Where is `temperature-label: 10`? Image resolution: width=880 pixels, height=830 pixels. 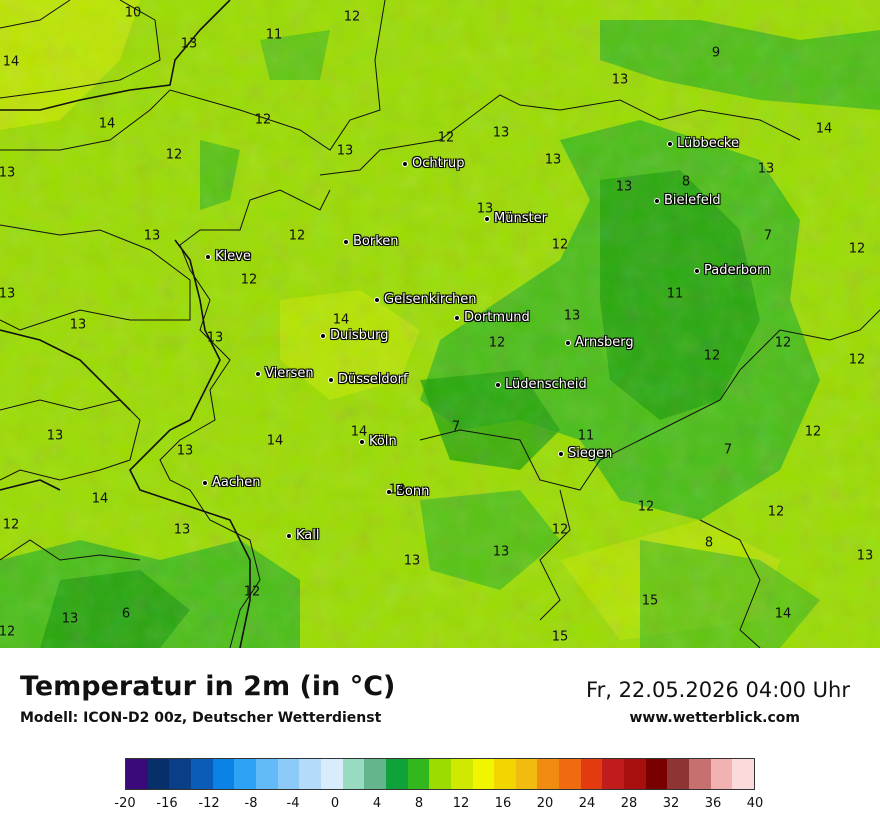 temperature-label: 10 is located at coordinates (133, 13).